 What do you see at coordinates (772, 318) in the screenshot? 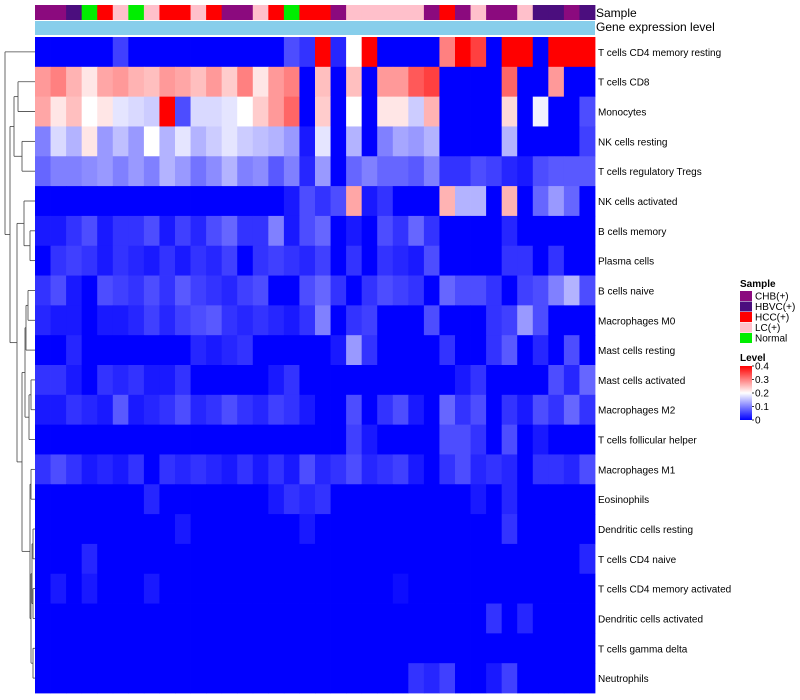
I see `legend-sample-label: HCC(+)` at bounding box center [772, 318].